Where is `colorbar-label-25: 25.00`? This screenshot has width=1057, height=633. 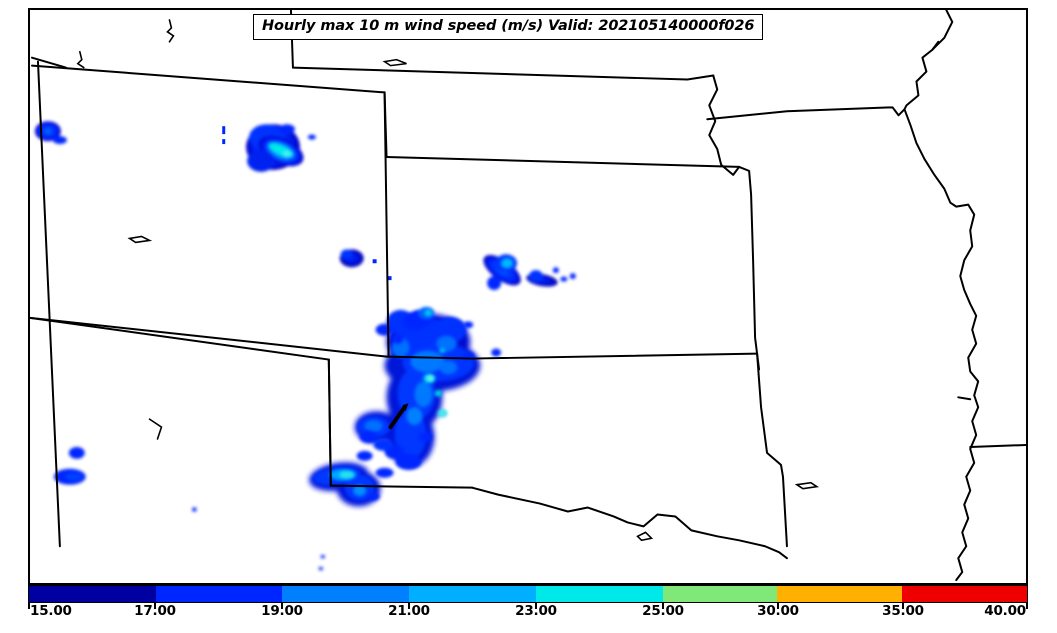
colorbar-label-25: 25.00 is located at coordinates (663, 611).